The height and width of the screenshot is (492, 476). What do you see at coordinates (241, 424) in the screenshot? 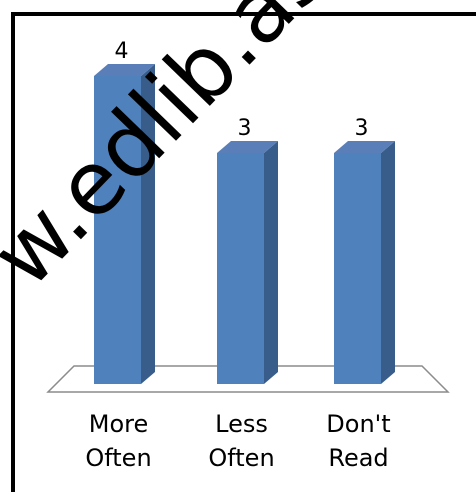
I see `x-tick-label: Less` at bounding box center [241, 424].